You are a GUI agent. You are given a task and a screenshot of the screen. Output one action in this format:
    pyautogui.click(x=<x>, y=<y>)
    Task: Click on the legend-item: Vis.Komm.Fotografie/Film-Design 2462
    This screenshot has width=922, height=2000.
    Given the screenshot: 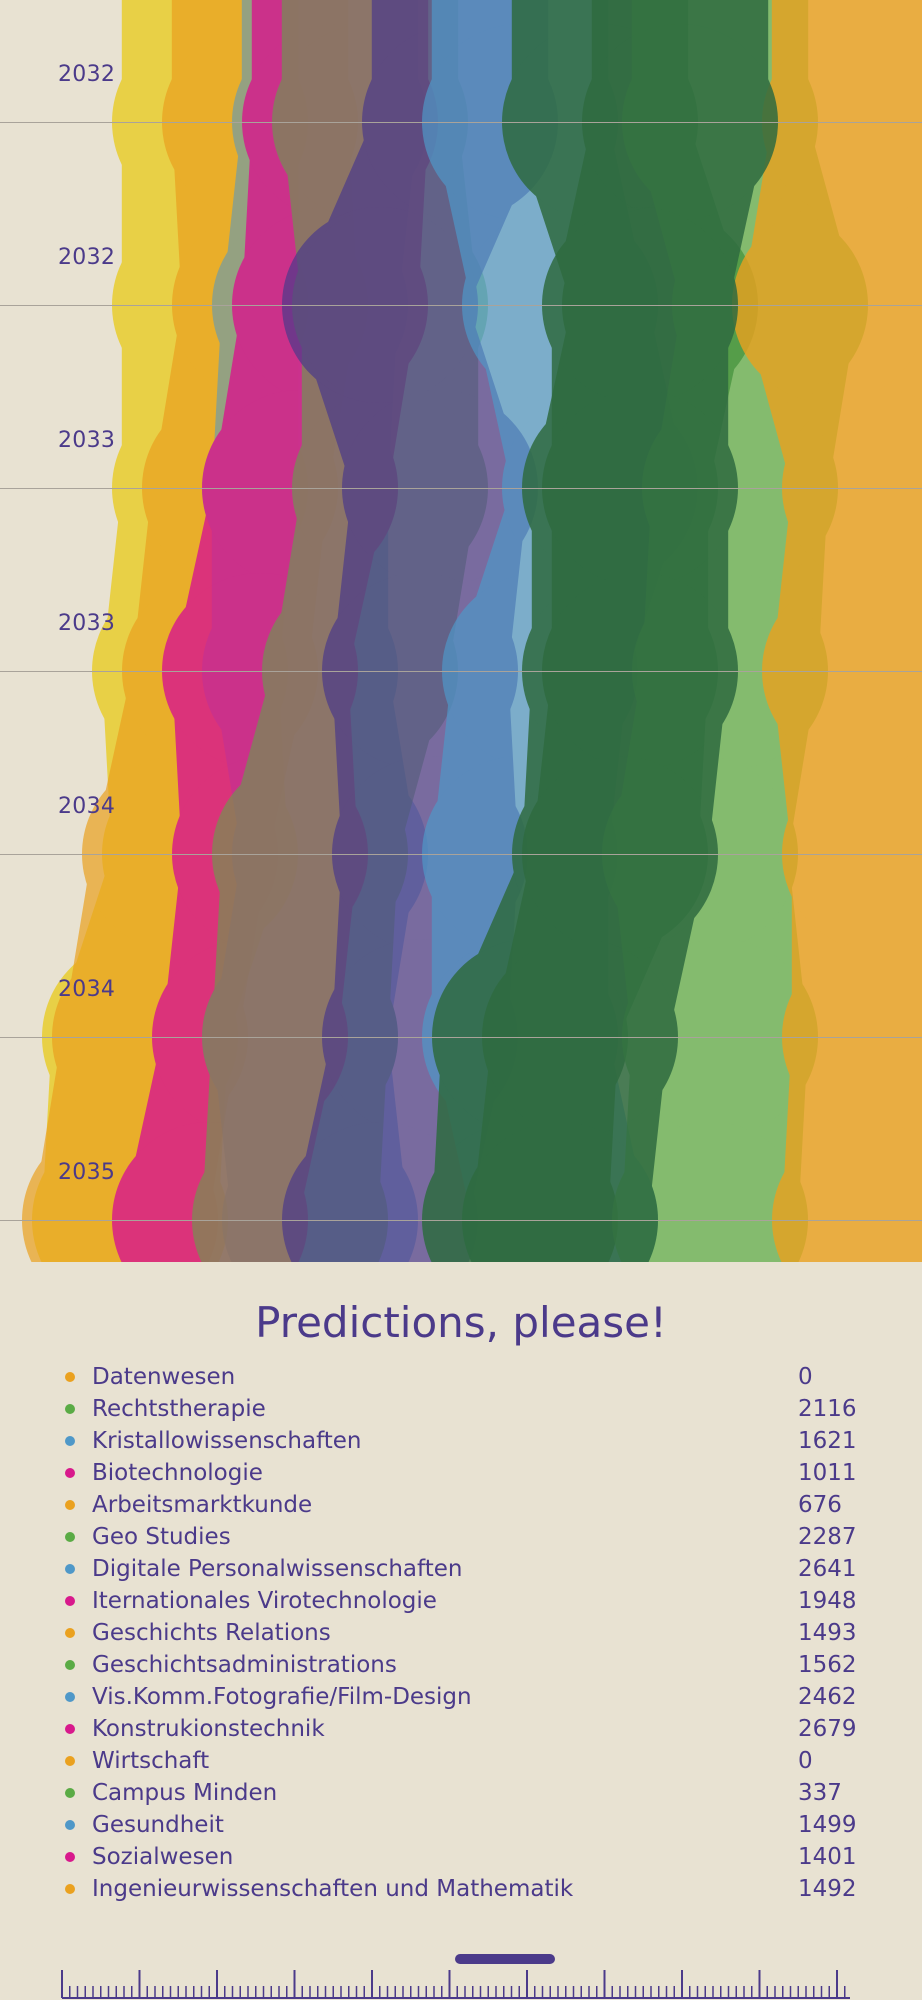 What is the action you would take?
    pyautogui.click(x=460, y=1698)
    